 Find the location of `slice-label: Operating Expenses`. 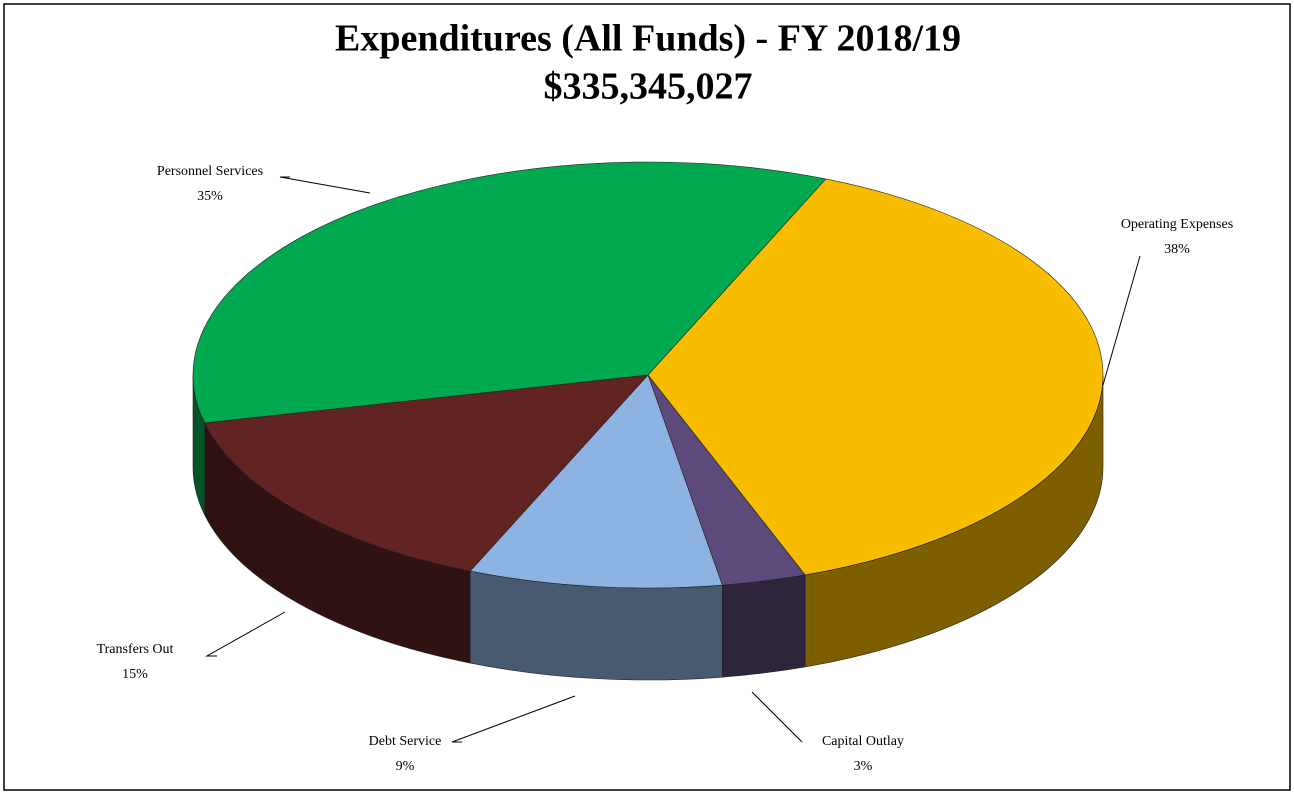

slice-label: Operating Expenses is located at coordinates (1177, 224).